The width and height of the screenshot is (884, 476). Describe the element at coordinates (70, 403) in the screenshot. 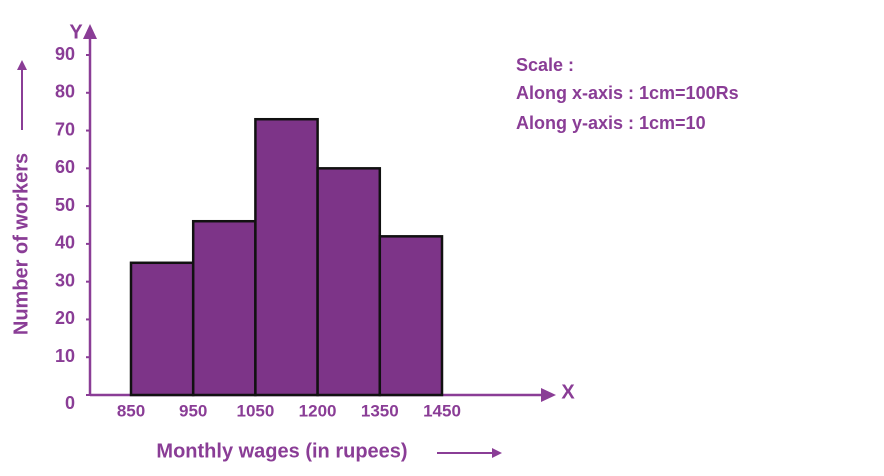

I see `y-tick-label: 0` at that location.